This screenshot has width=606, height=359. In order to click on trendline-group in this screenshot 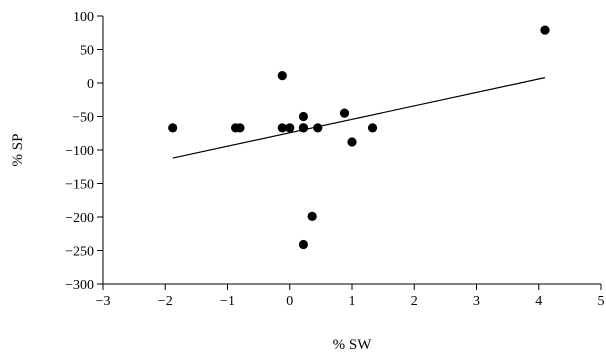, I will do `click(359, 118)`.